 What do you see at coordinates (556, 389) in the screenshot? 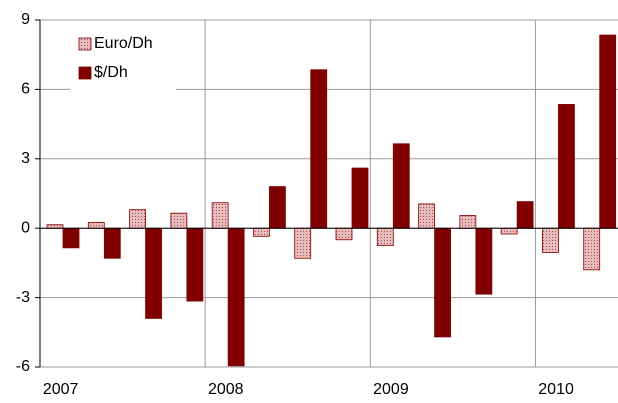
I see `x-tick-label: 2010` at bounding box center [556, 389].